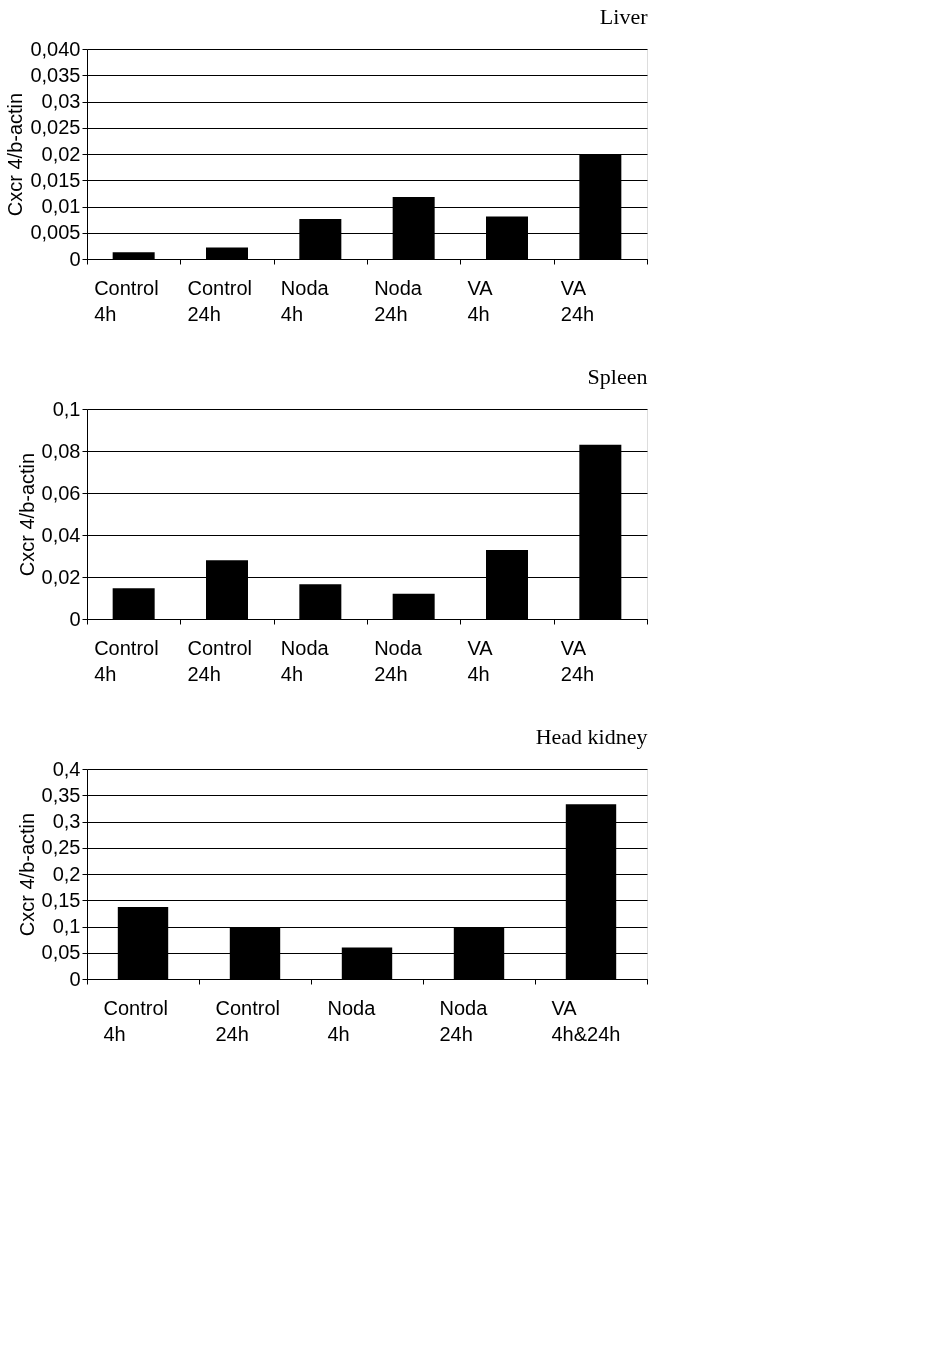  What do you see at coordinates (586, 1020) in the screenshot?
I see `x-tick-label: VA 4h&24h` at bounding box center [586, 1020].